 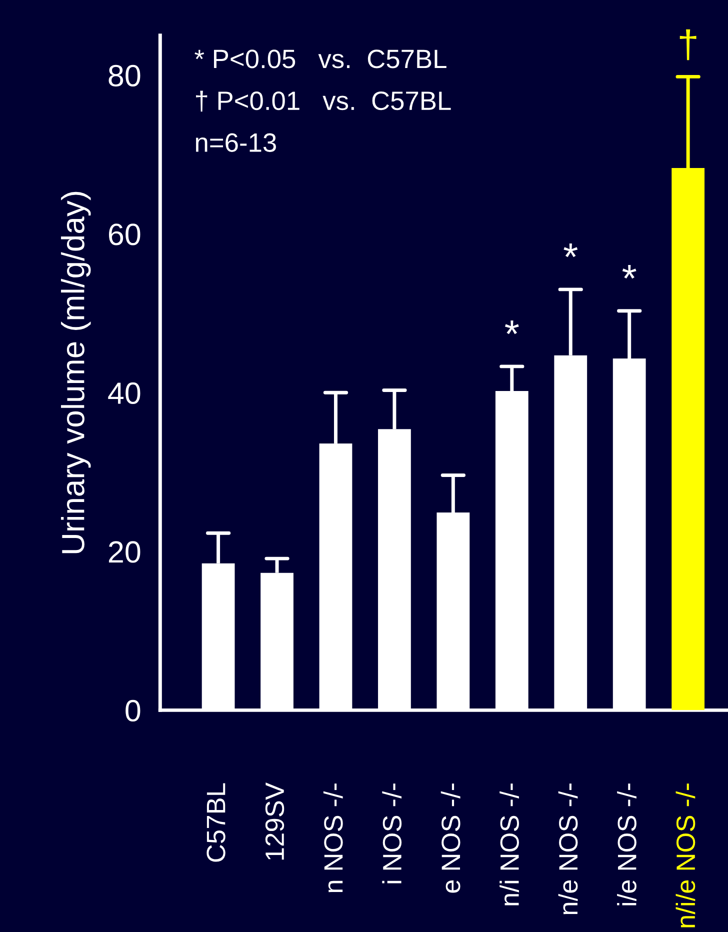 I want to click on y-tick-label: 80, so click(x=124, y=75).